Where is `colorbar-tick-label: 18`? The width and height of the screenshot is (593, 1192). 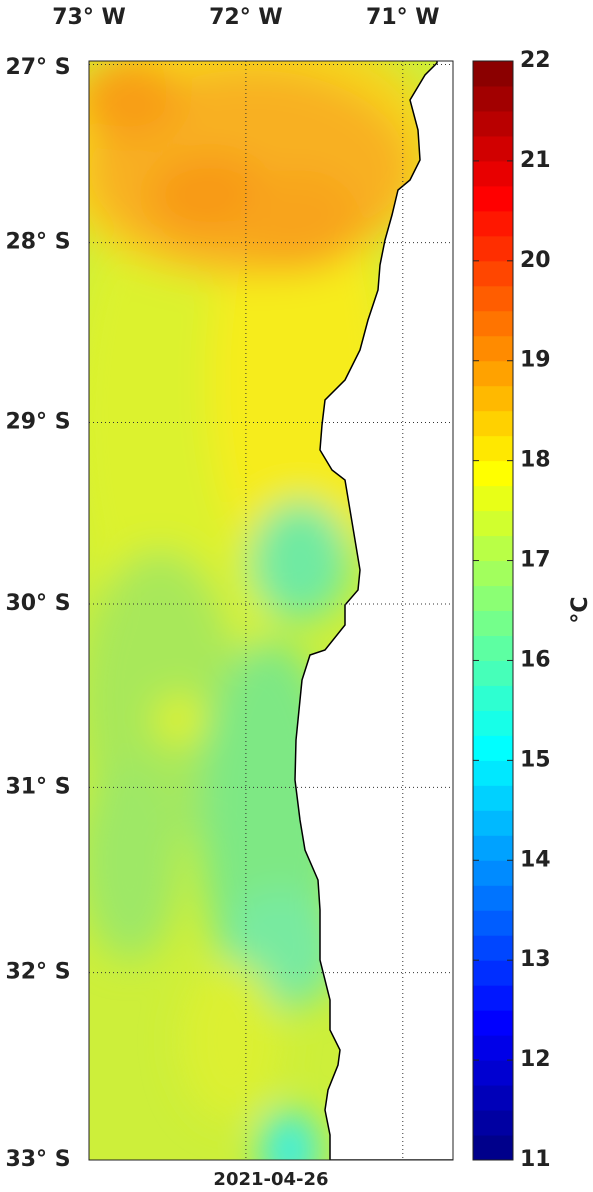 colorbar-tick-label: 18 is located at coordinates (535, 460).